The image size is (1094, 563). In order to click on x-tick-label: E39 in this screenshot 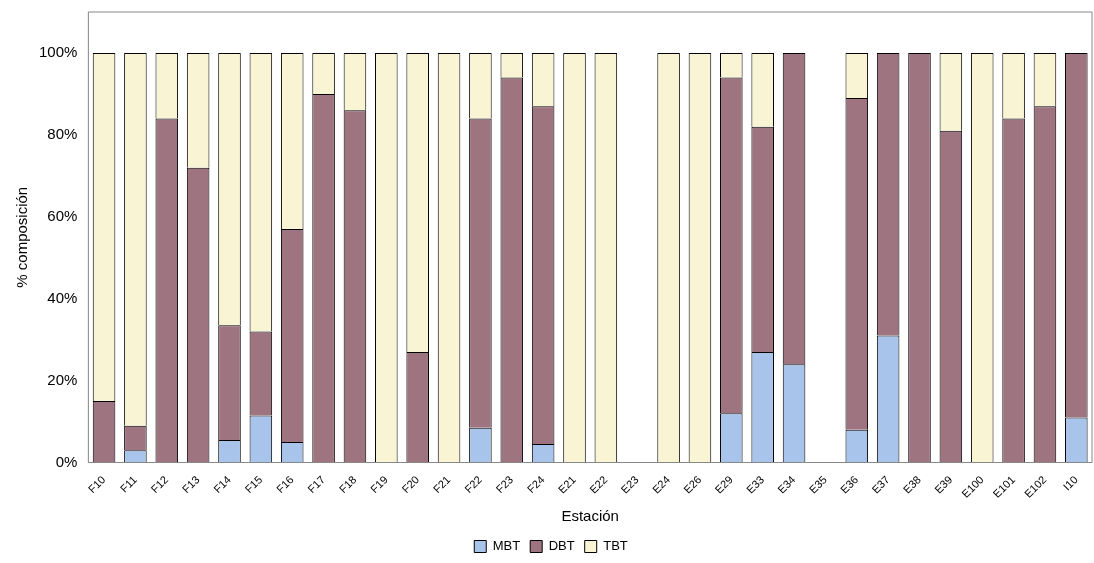, I will do `click(943, 484)`.